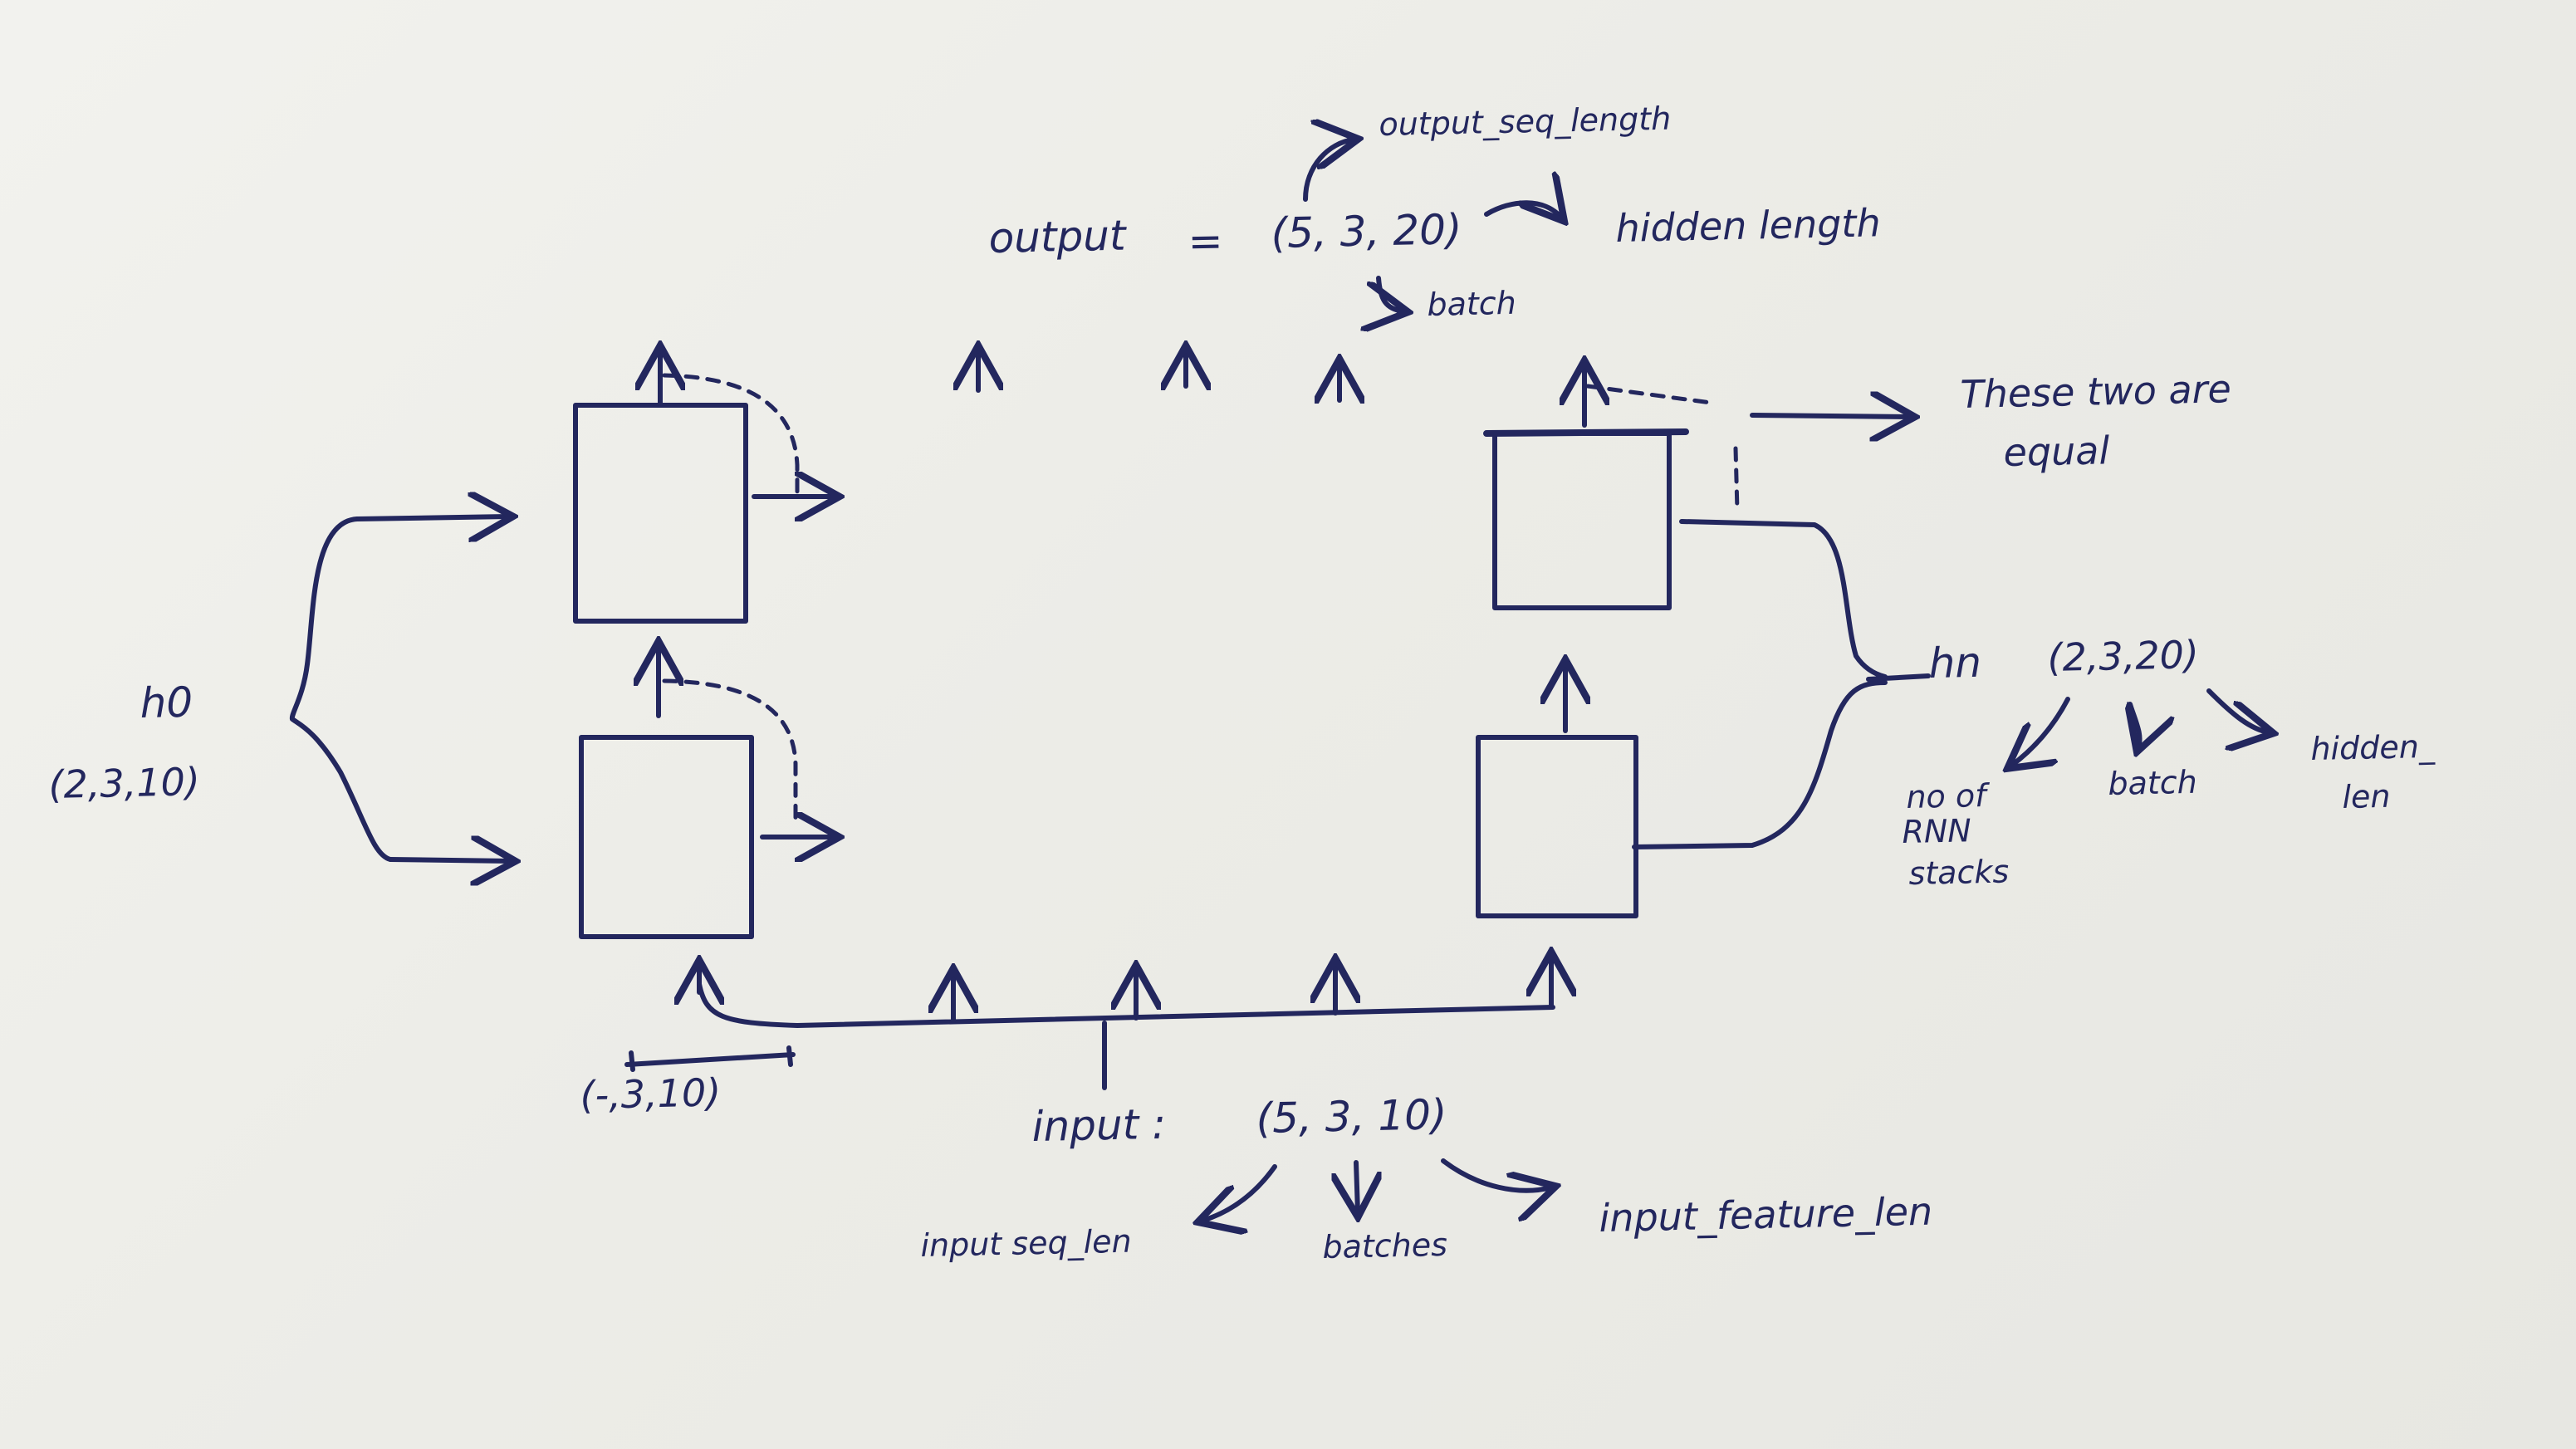  Describe the element at coordinates (2041, 731) in the screenshot. I see `hn-layers-arrow` at that location.